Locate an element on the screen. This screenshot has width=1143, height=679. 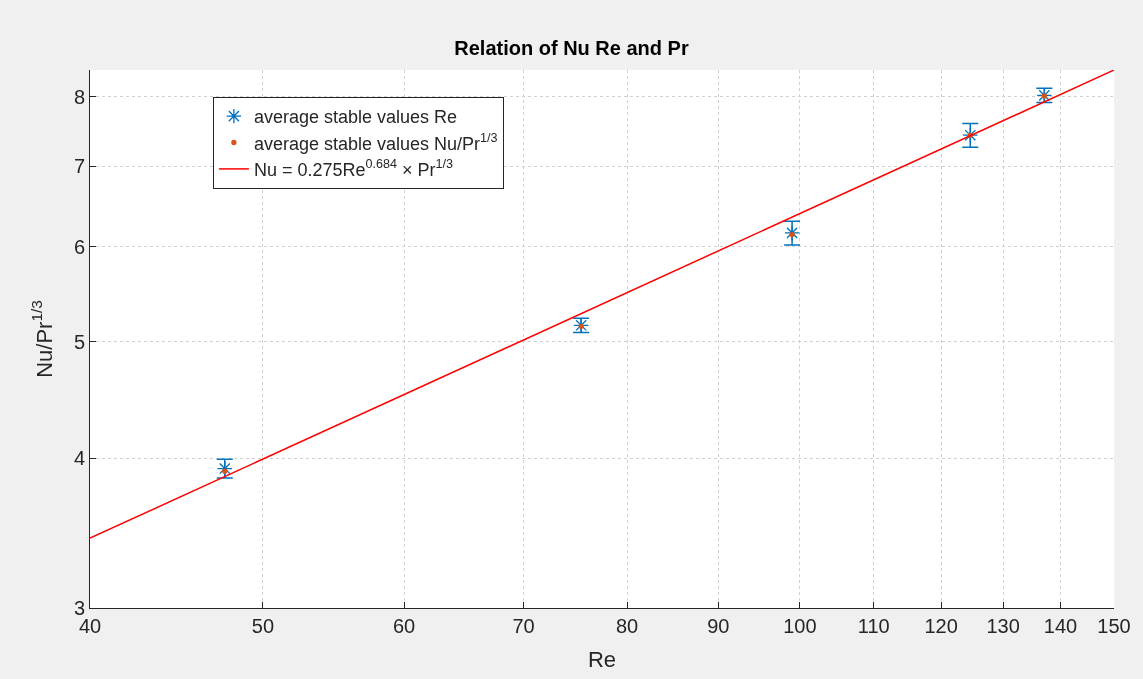
x-axis-title: Re is located at coordinates (602, 659).